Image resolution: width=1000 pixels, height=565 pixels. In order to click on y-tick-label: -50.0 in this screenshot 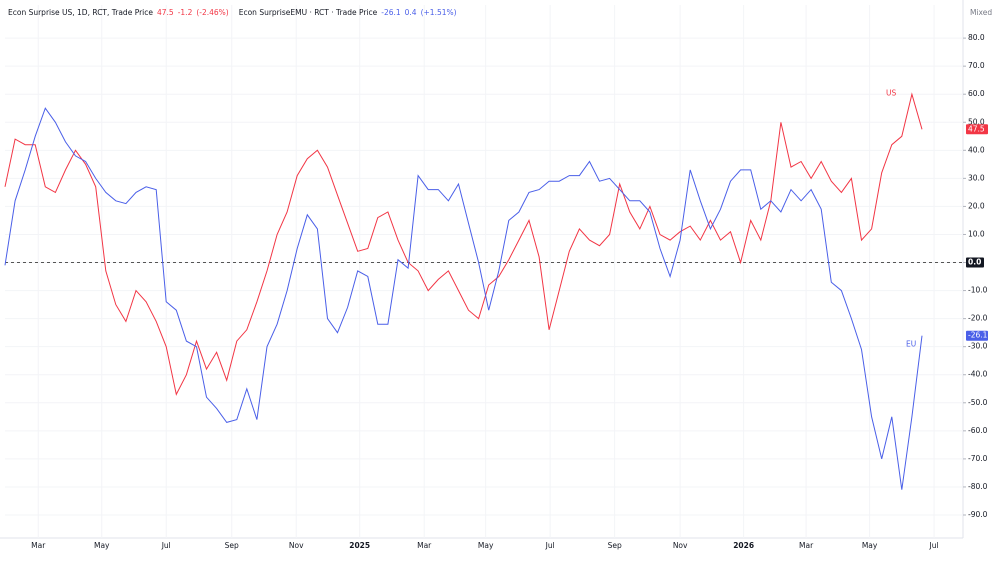, I will do `click(978, 402)`.